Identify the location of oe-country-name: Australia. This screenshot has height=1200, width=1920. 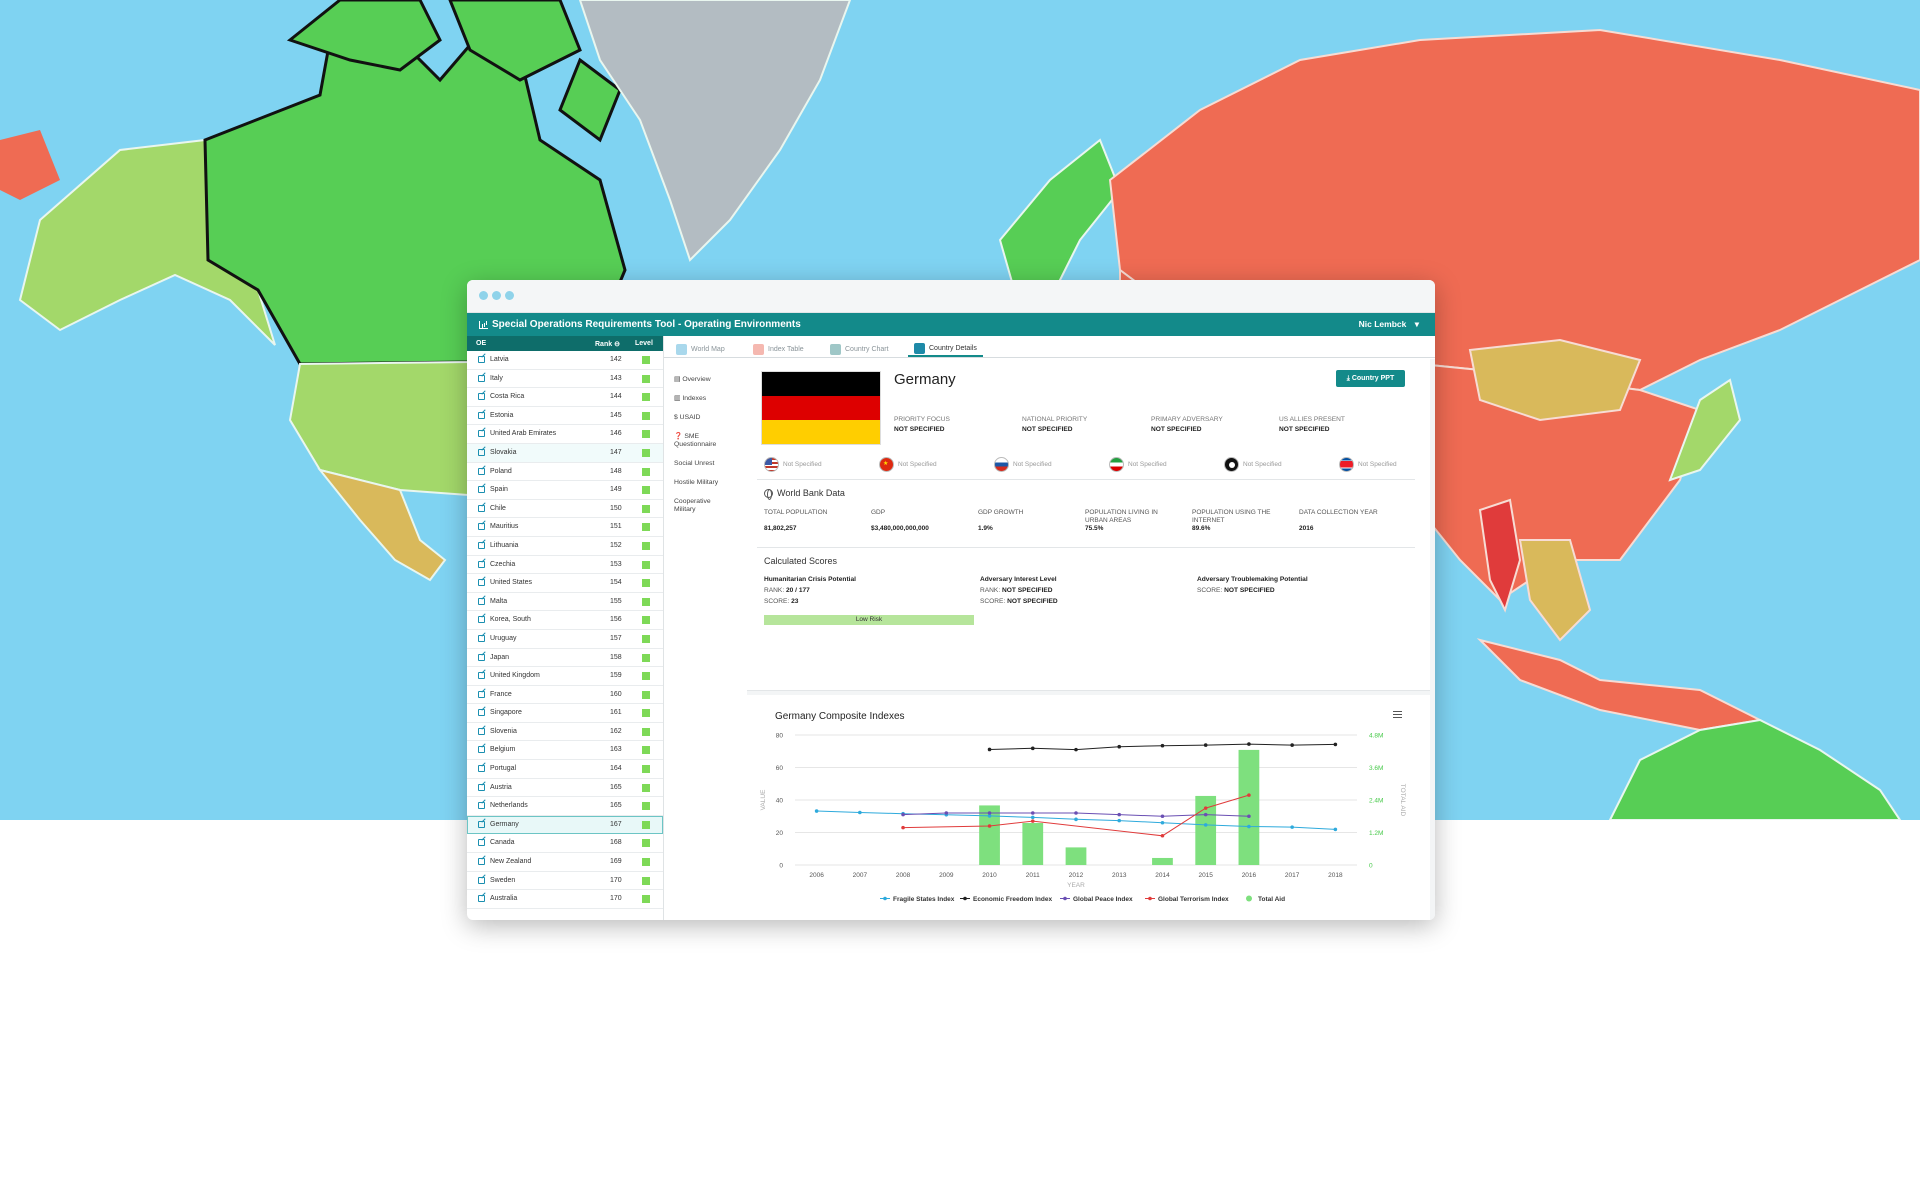
(504, 899).